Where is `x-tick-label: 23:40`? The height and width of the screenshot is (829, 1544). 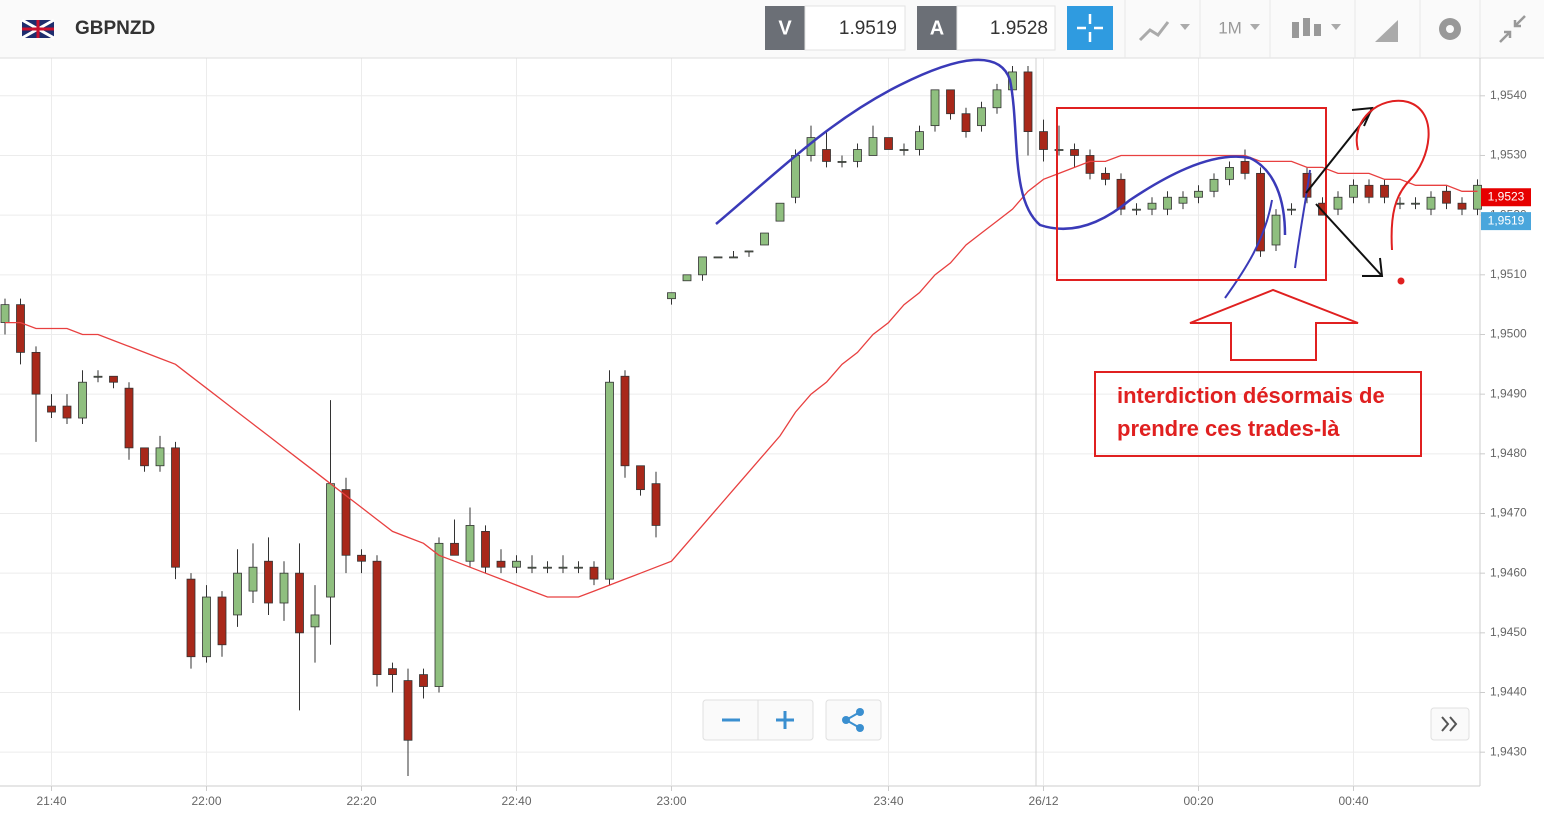 x-tick-label: 23:40 is located at coordinates (888, 801).